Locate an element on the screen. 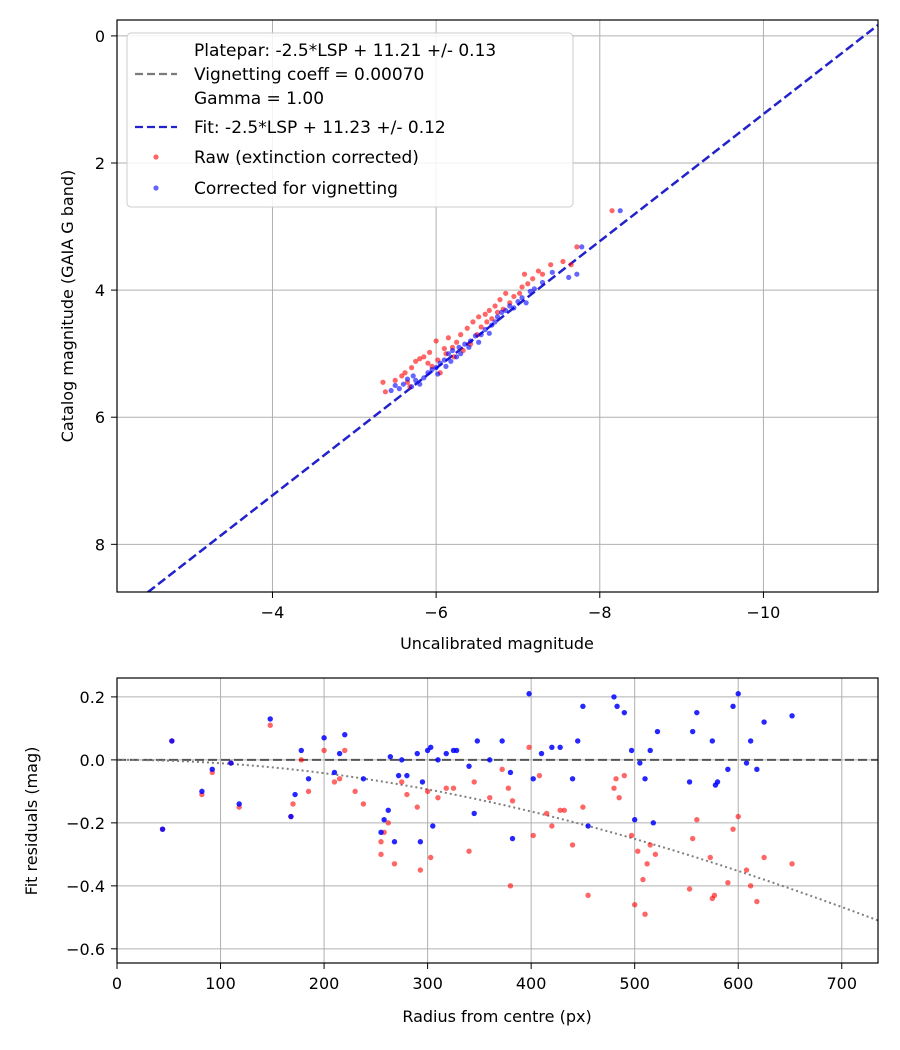  top-x-axis-label: Uncalibrated magnitude is located at coordinates (497, 643).